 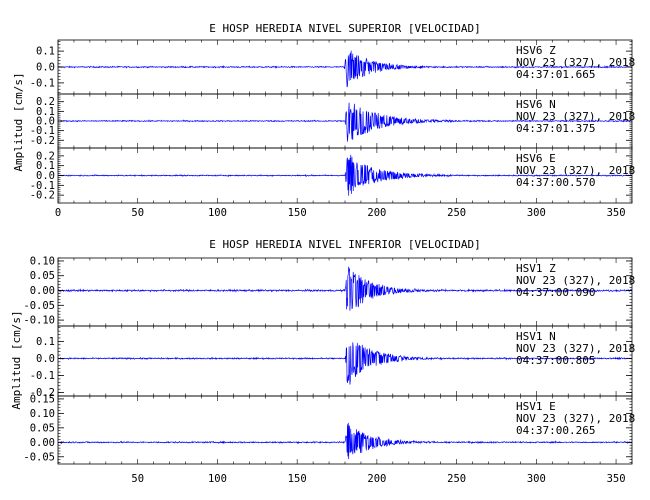 What do you see at coordinates (536, 50) in the screenshot?
I see `station-component-label: HSV6 Z` at bounding box center [536, 50].